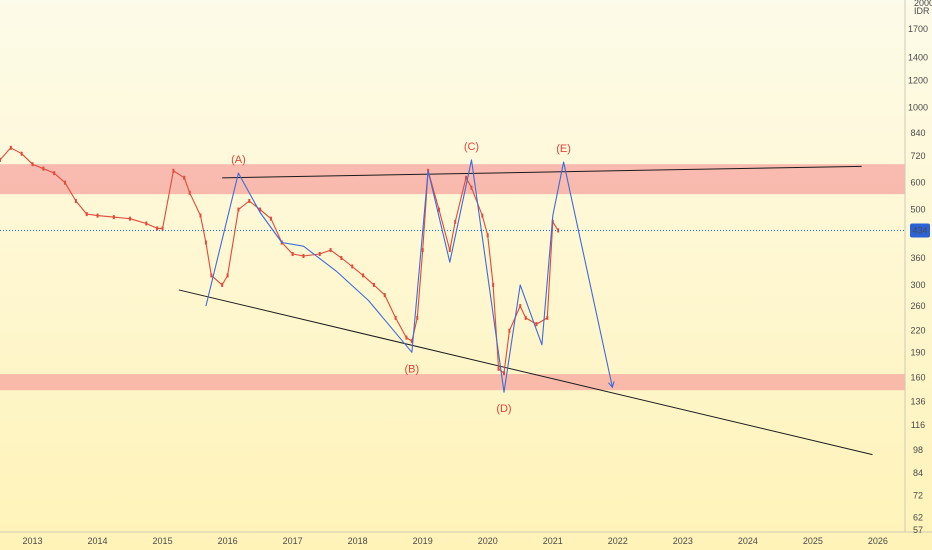  What do you see at coordinates (917, 210) in the screenshot?
I see `y-tick-label: 500` at bounding box center [917, 210].